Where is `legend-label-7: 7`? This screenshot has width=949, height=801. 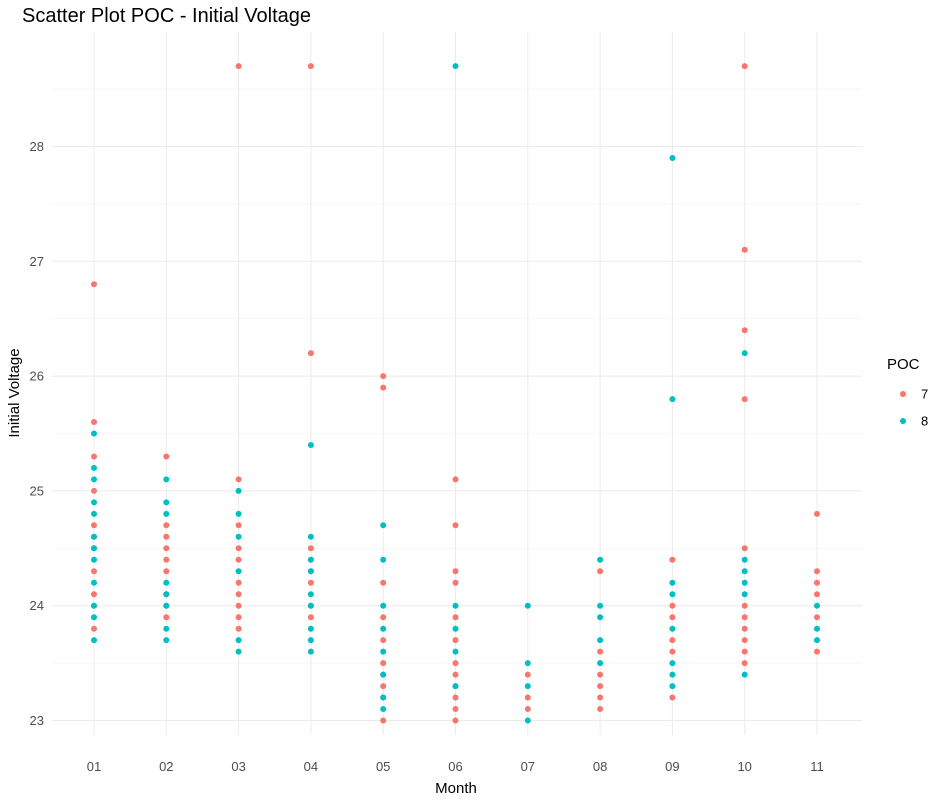 legend-label-7: 7 is located at coordinates (924, 394).